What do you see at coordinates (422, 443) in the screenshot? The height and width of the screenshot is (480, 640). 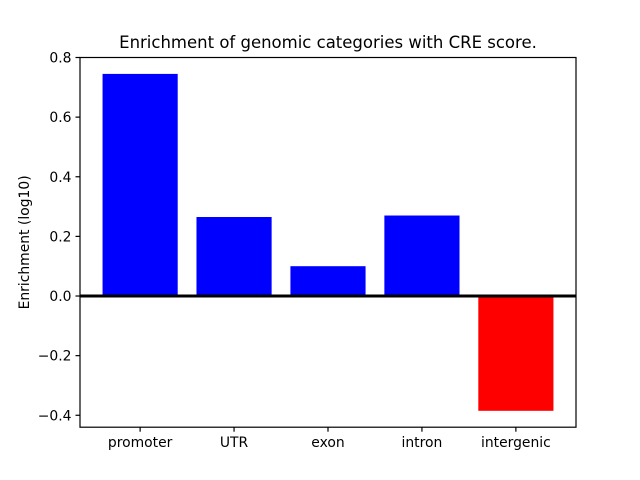 I see `x-tick-label-intron: intron` at bounding box center [422, 443].